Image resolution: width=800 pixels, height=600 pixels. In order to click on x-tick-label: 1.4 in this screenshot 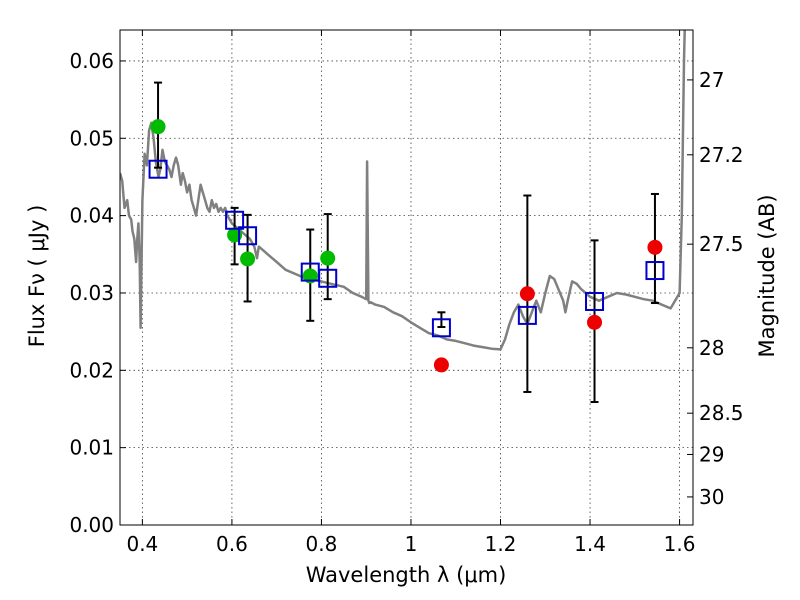, I will do `click(590, 544)`.